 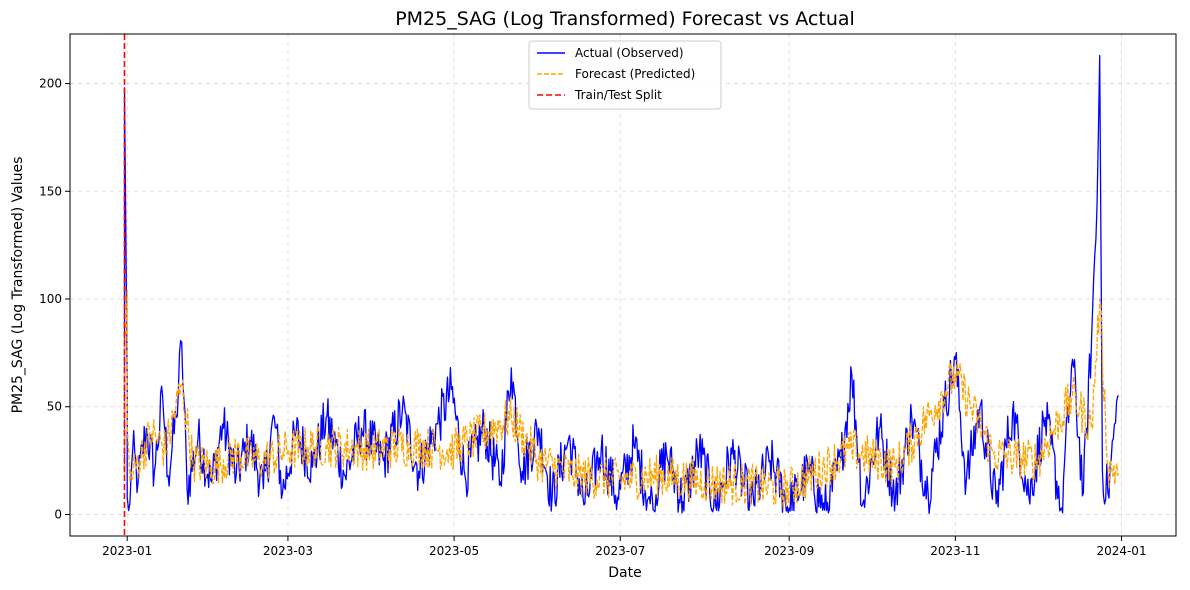 What do you see at coordinates (624, 573) in the screenshot?
I see `x-axis-label: Date` at bounding box center [624, 573].